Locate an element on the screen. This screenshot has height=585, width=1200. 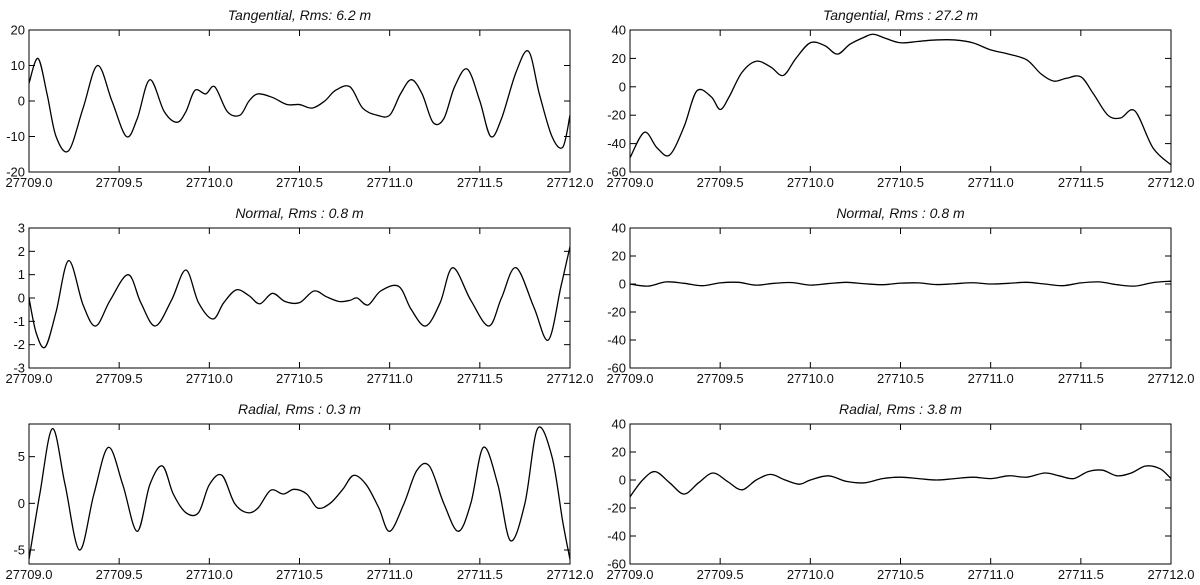
y-tick-label: 1 is located at coordinates (21, 274).